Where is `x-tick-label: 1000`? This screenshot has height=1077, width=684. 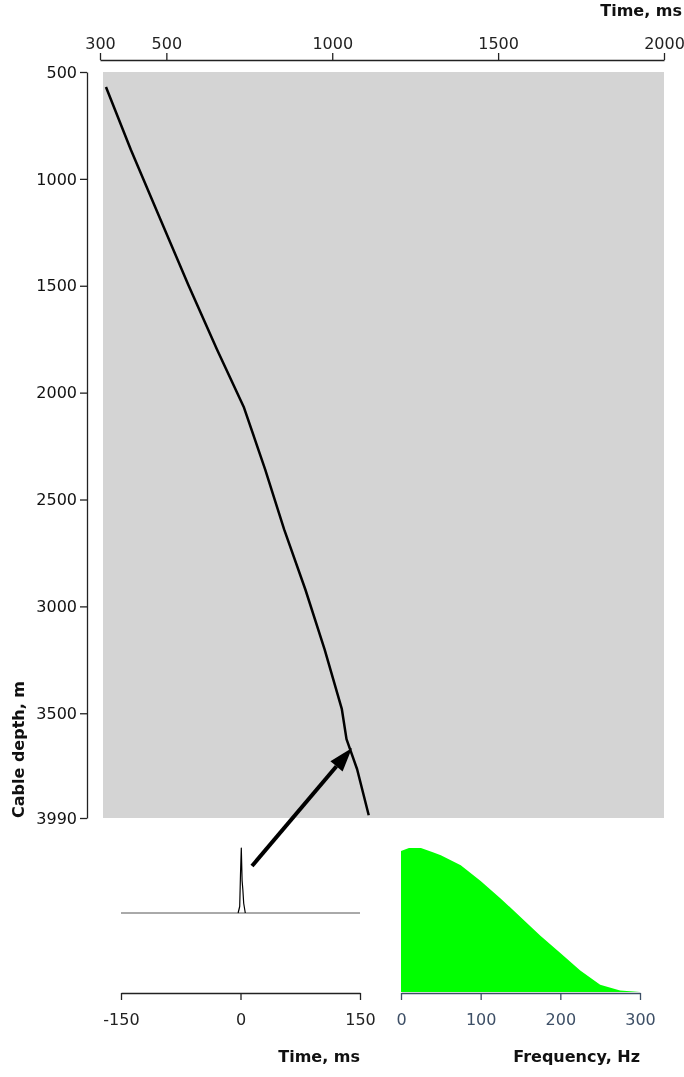
x-tick-label: 1000 is located at coordinates (333, 43).